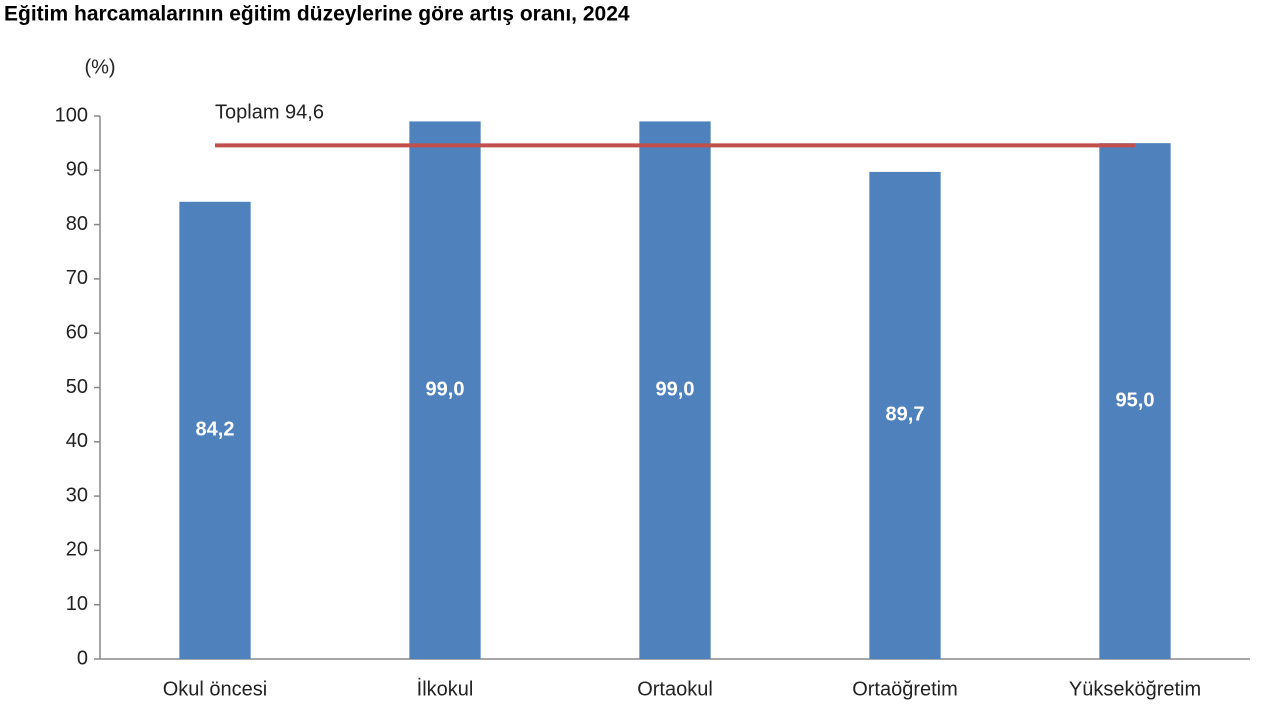  I want to click on y-tick-label: 90, so click(77, 170).